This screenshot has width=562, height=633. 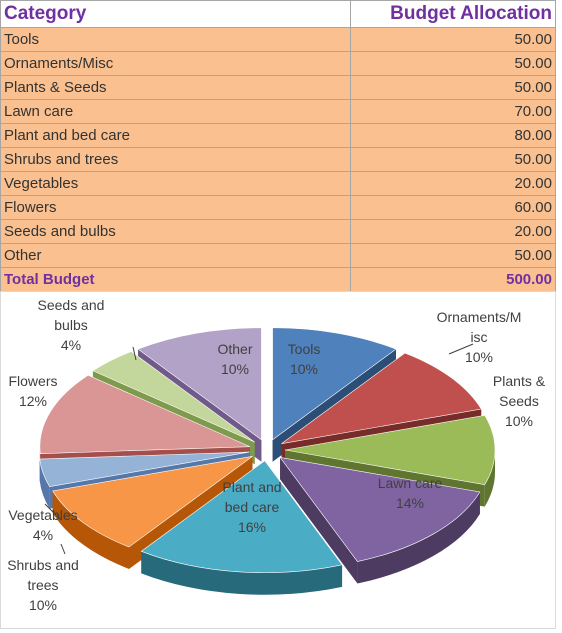 I want to click on total-label: Total Budget, so click(x=175, y=279).